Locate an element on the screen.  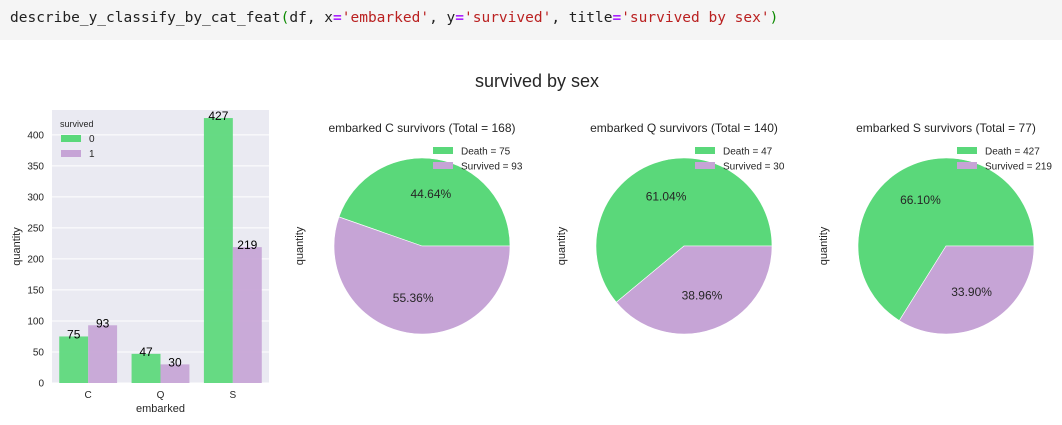
pie-1-legend-label: Survived = 93 is located at coordinates (492, 167).